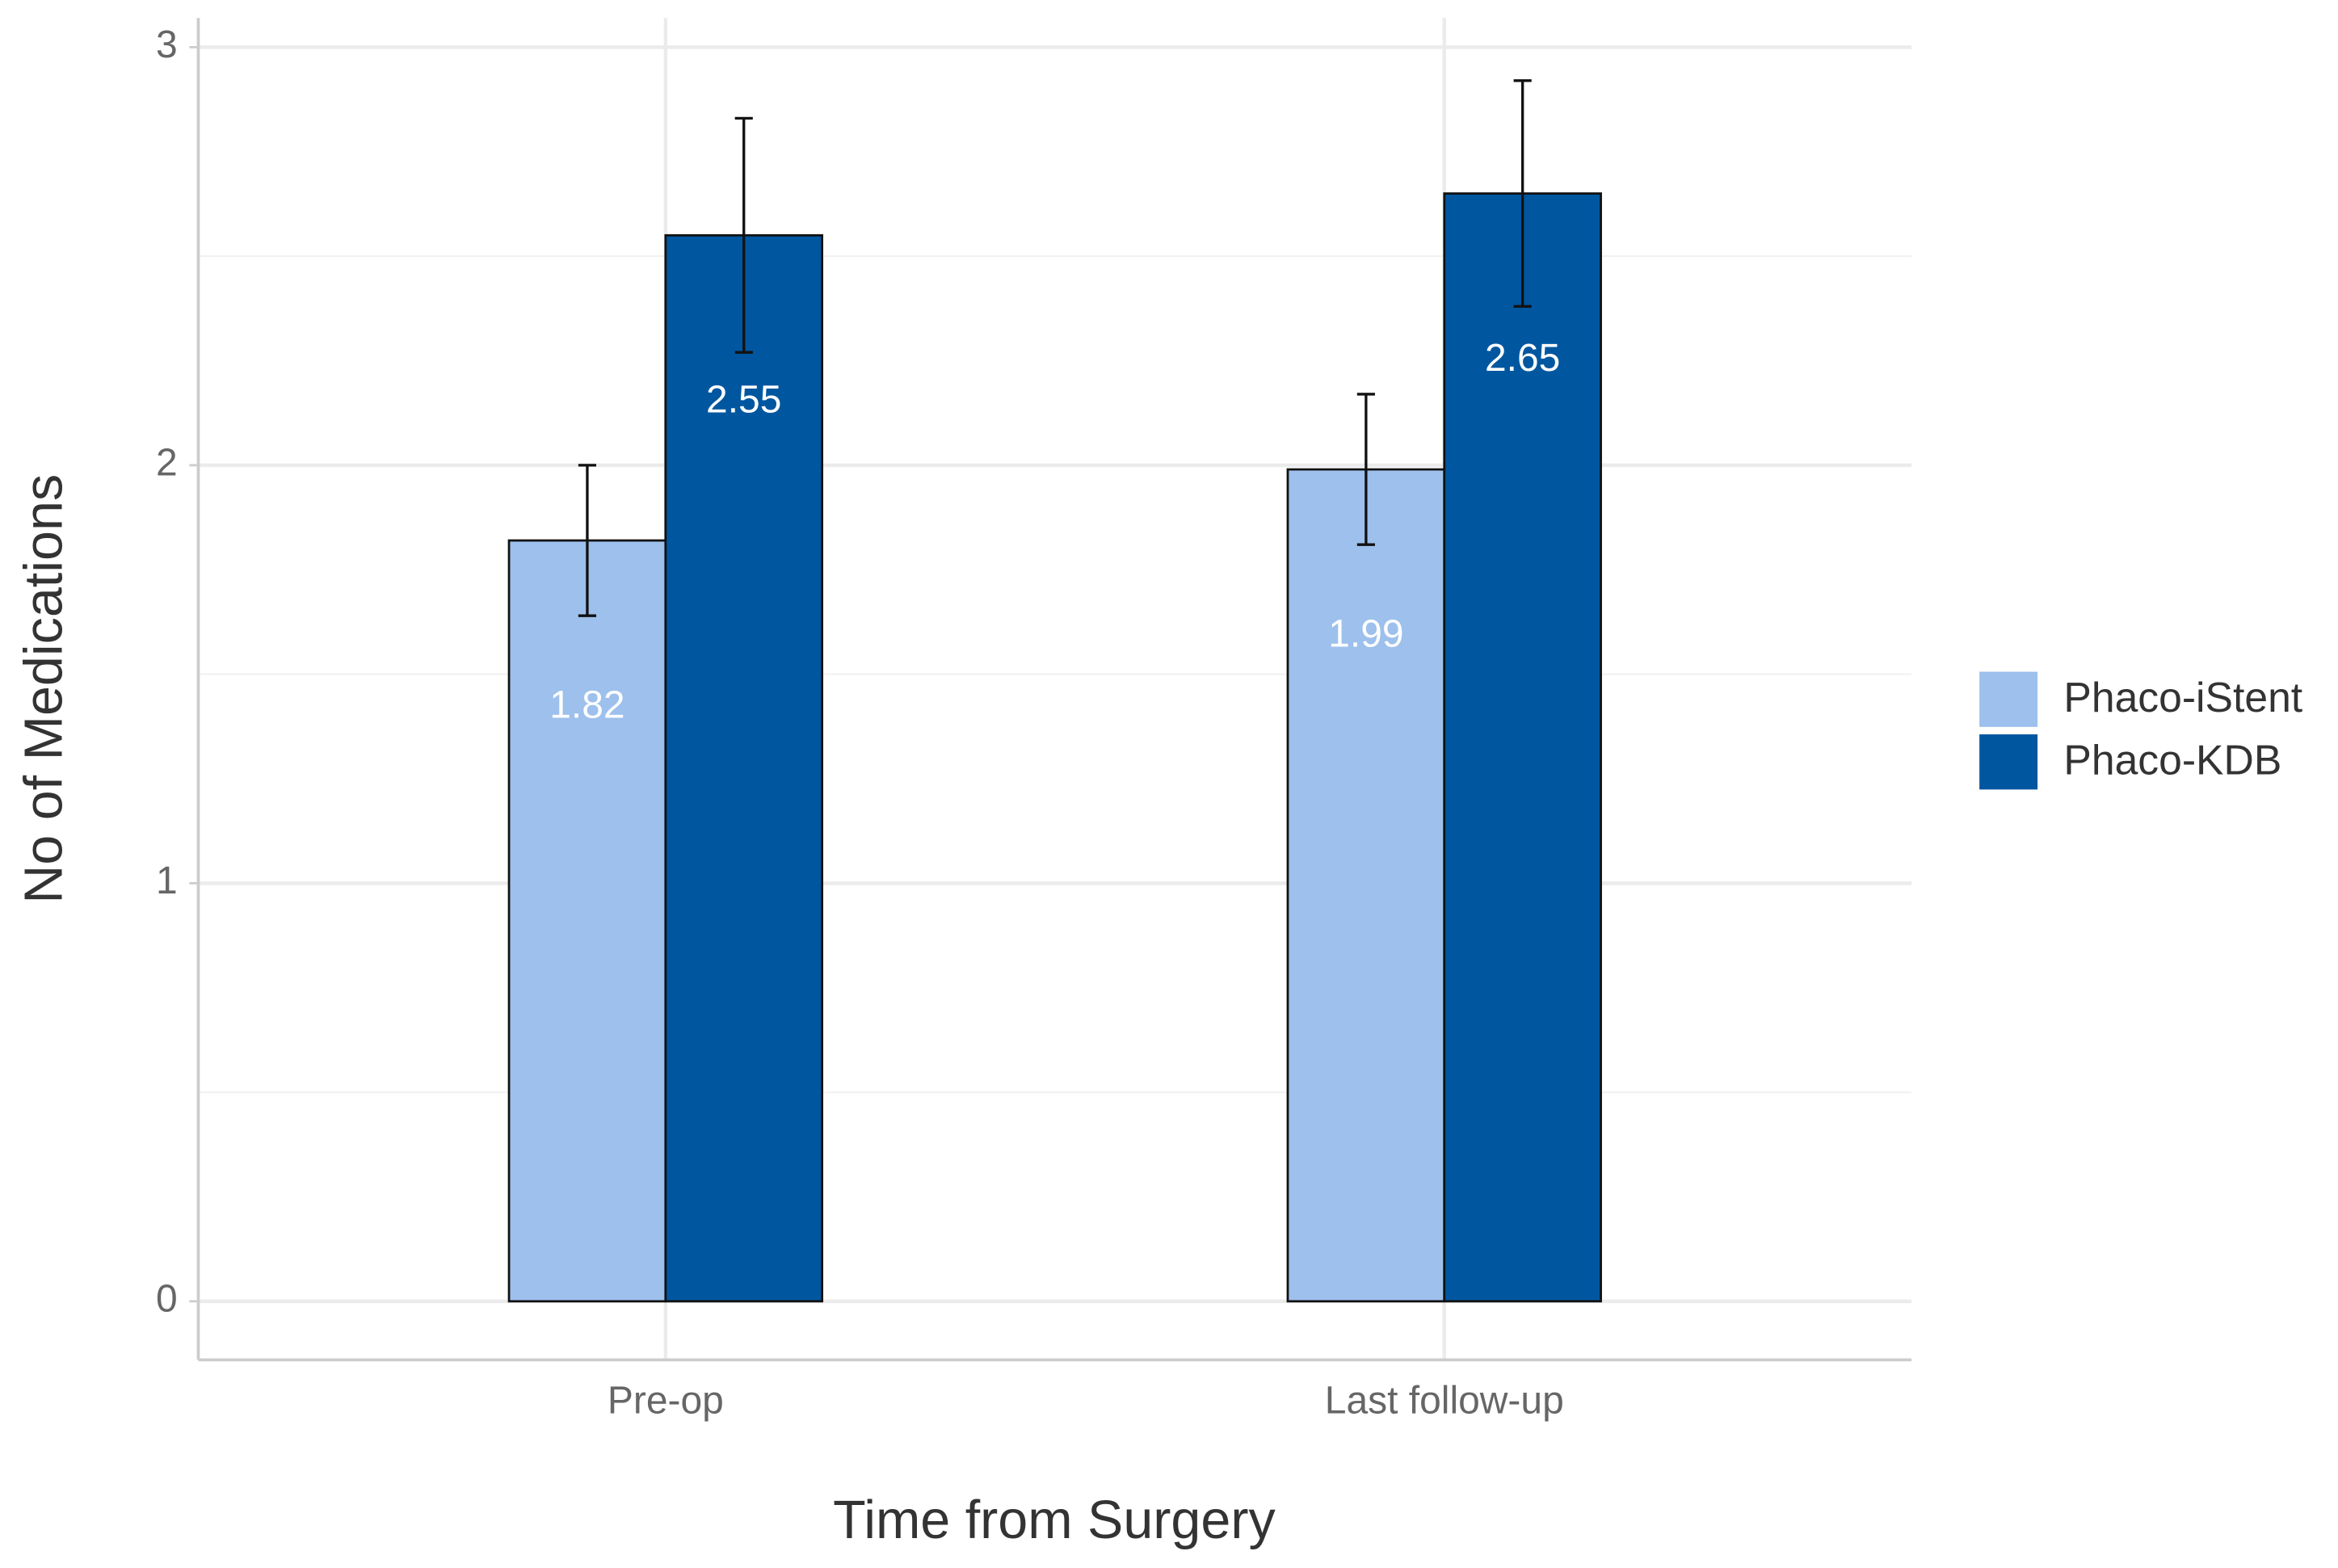 This screenshot has width=2338, height=1568. What do you see at coordinates (44, 689) in the screenshot?
I see `y-axis-title: No of Medications` at bounding box center [44, 689].